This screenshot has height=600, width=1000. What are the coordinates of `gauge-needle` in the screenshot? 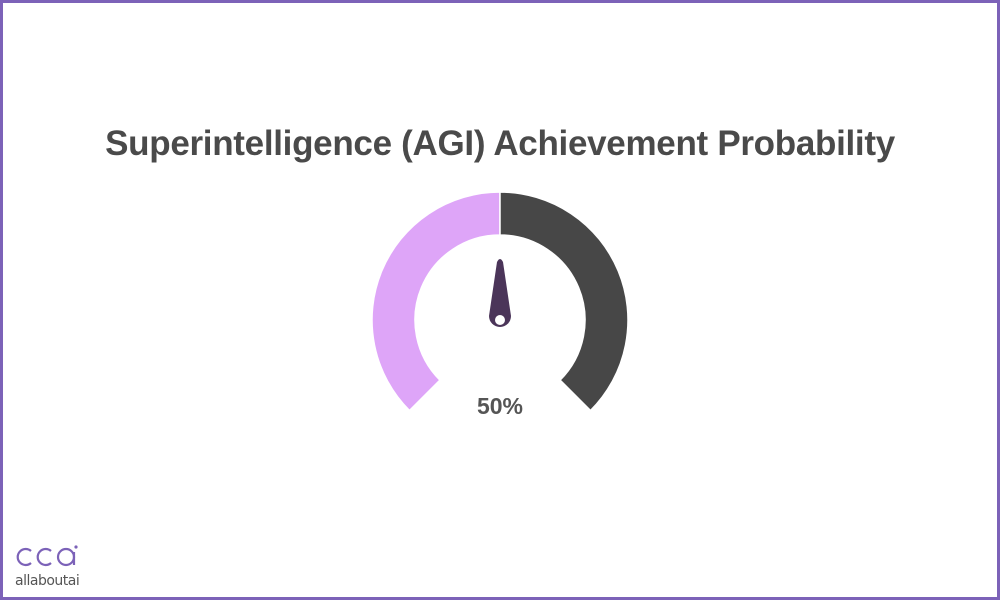 It's located at (500, 293).